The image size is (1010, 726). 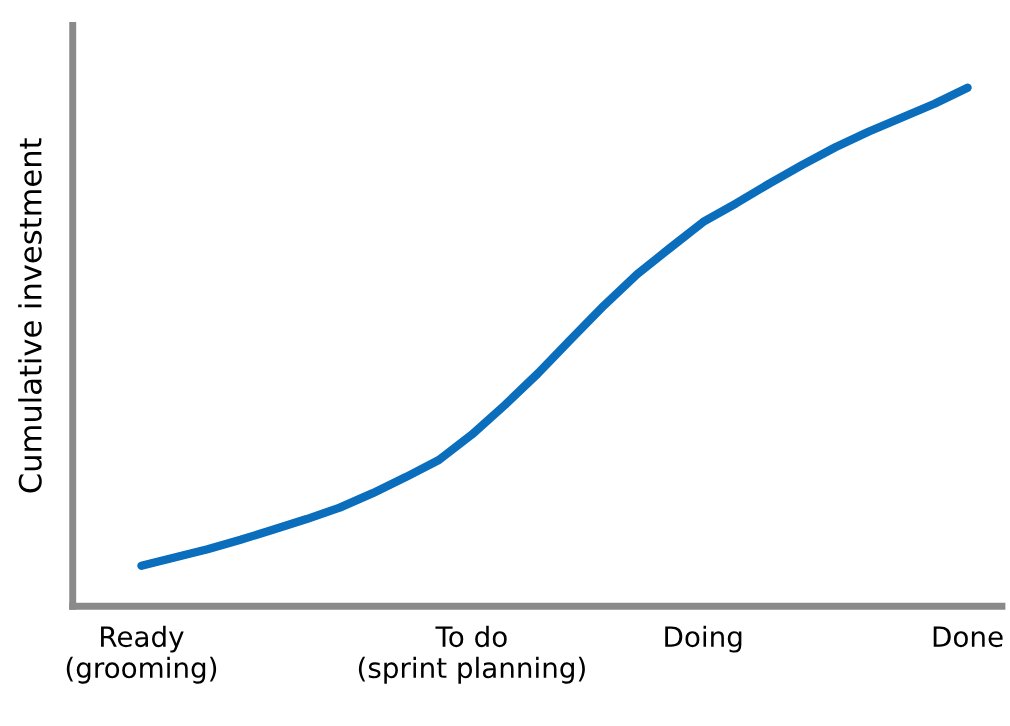 I want to click on x-tick-label: Doing, so click(x=703, y=639).